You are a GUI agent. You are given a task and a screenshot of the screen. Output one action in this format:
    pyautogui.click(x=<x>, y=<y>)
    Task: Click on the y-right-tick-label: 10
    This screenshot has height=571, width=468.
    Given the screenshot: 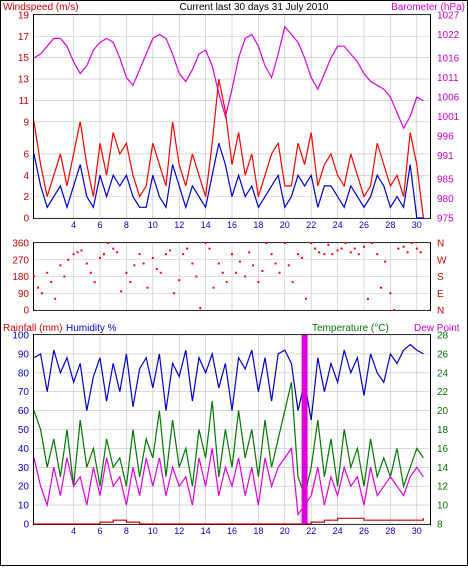 What is the action you would take?
    pyautogui.click(x=443, y=506)
    